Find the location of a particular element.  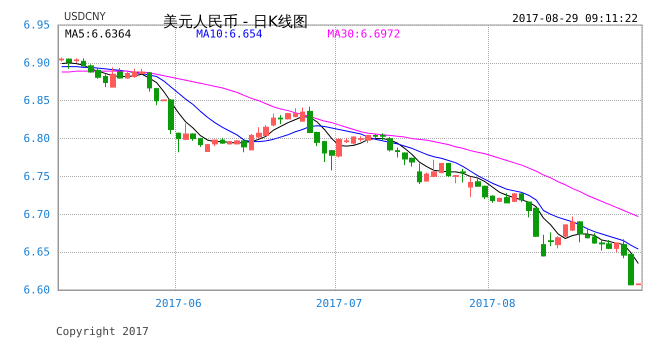

text: MA10:6.654 is located at coordinates (229, 34).